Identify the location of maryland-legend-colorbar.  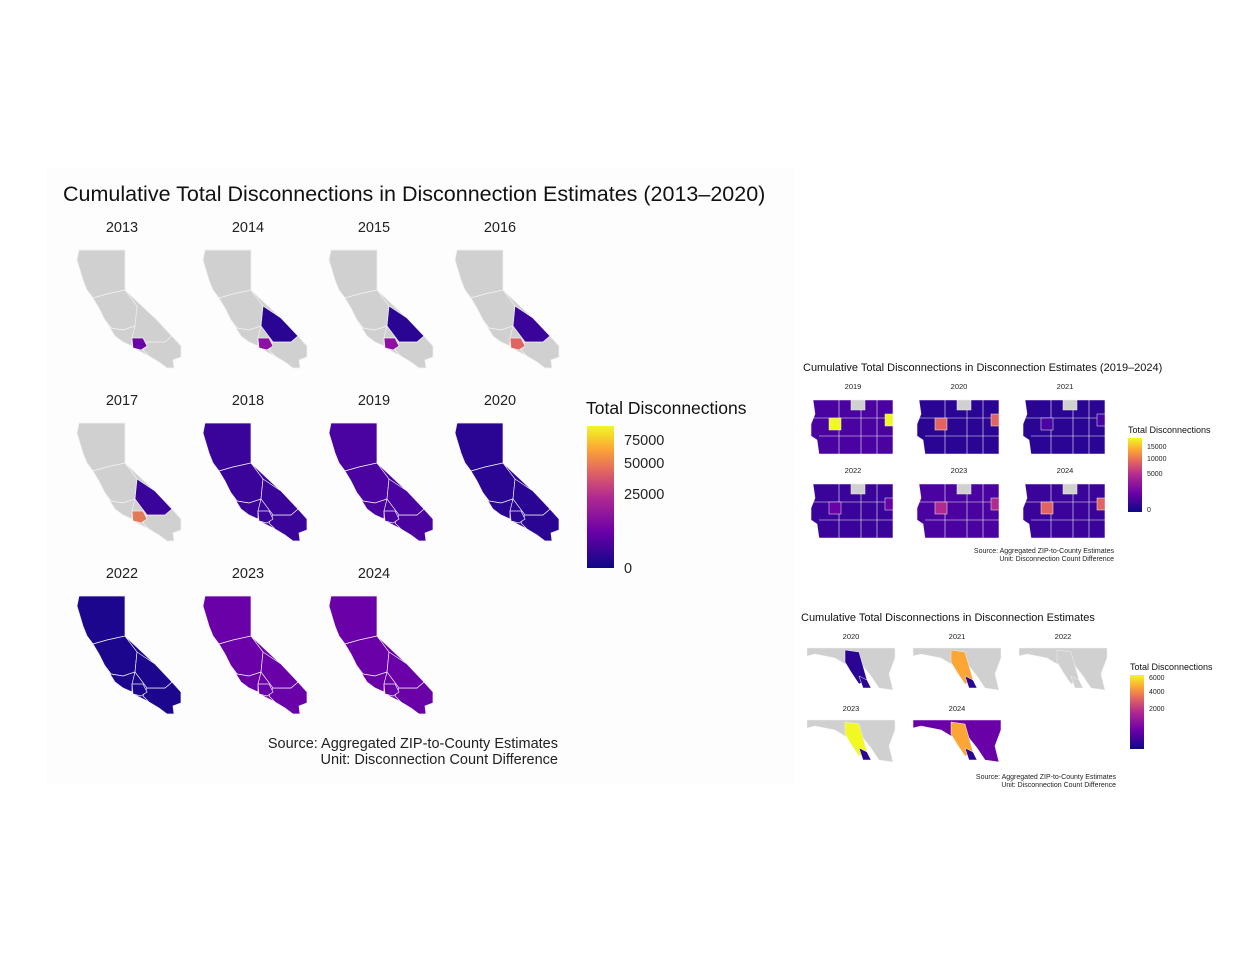
(1137, 712).